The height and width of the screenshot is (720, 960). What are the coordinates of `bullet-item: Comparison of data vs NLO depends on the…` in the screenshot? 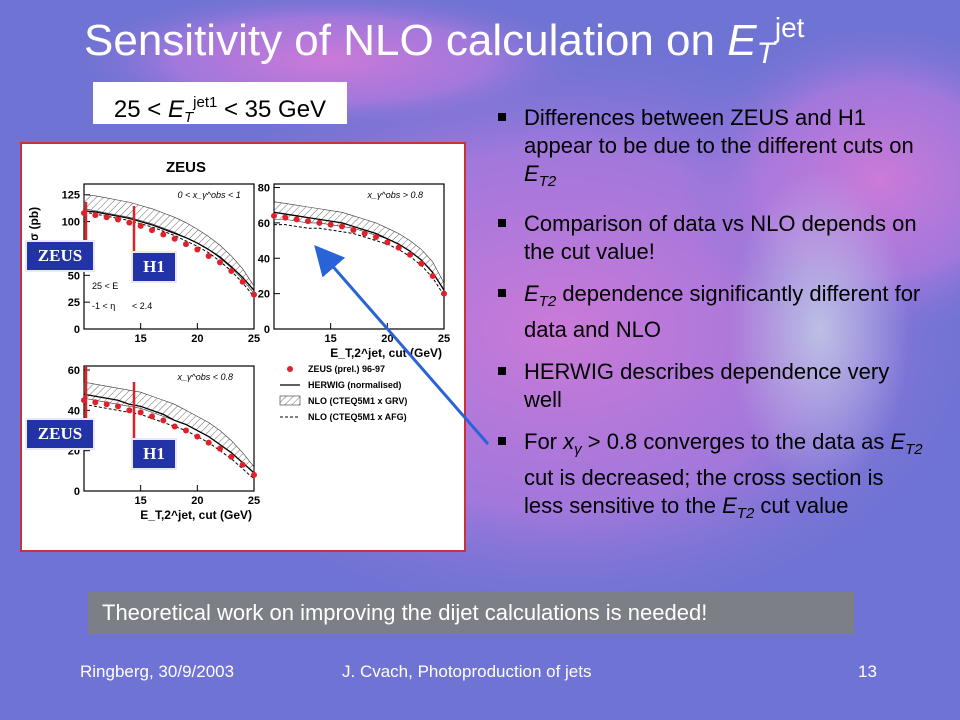 It's located at (711, 238).